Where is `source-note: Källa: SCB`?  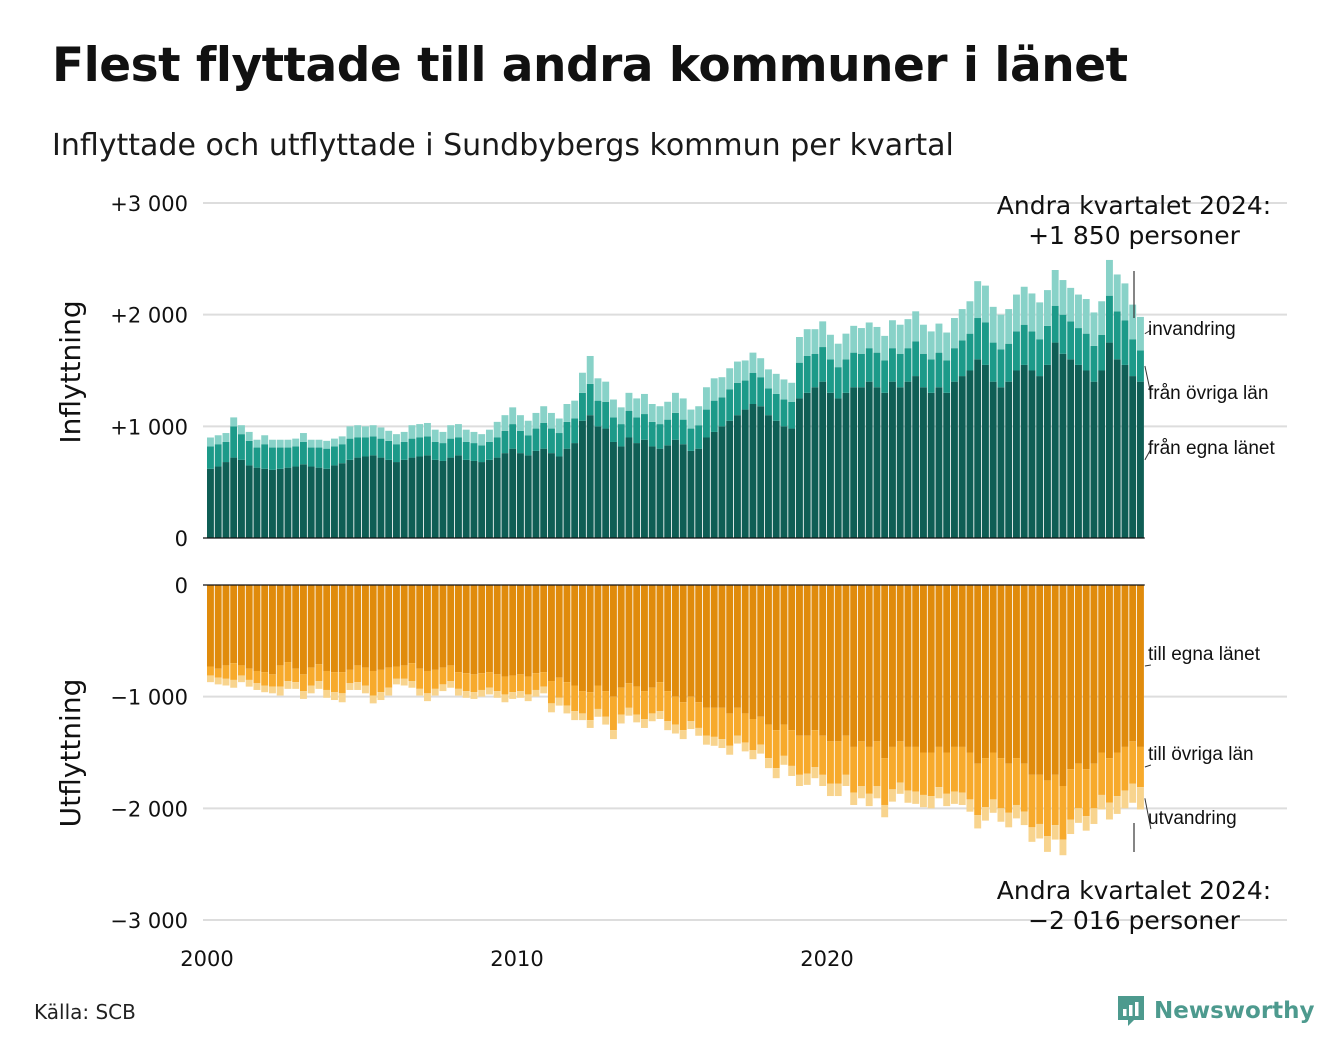 source-note: Källa: SCB is located at coordinates (85, 1012).